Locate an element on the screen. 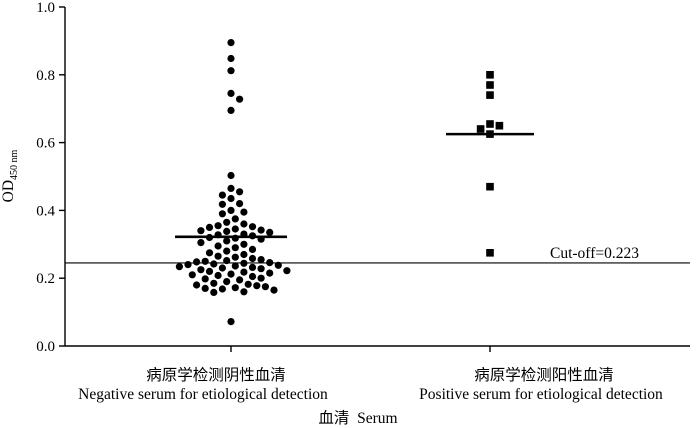 Image resolution: width=700 pixels, height=428 pixels. category-label-pos-en: Positive serum for etiological detection is located at coordinates (541, 394).